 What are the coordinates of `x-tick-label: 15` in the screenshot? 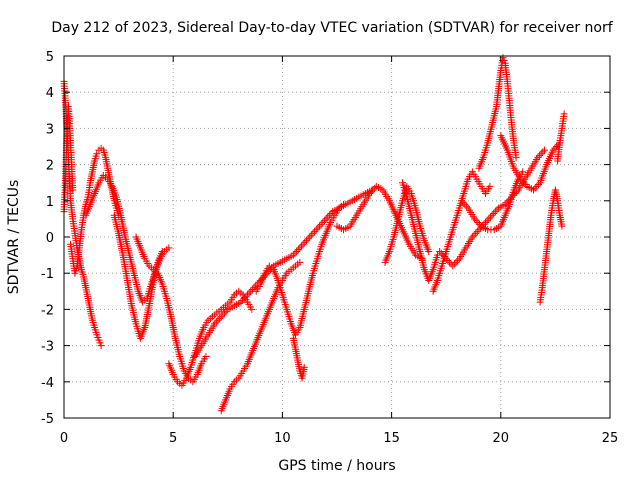 It's located at (391, 438).